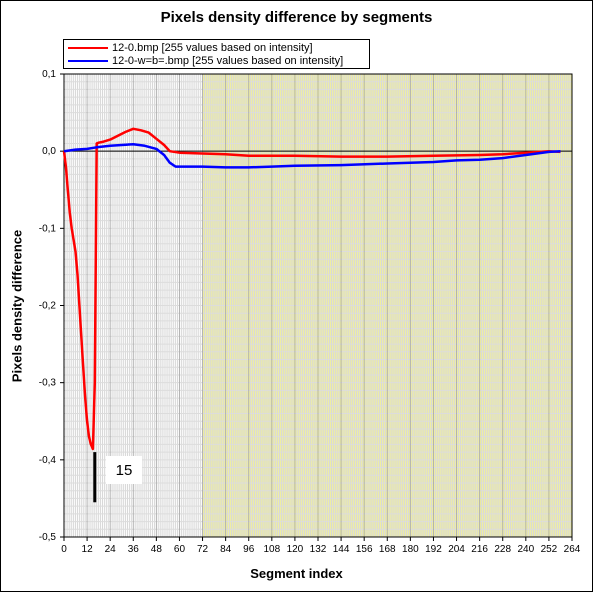 The image size is (593, 592). Describe the element at coordinates (64, 549) in the screenshot. I see `x-tick-label: 0` at that location.